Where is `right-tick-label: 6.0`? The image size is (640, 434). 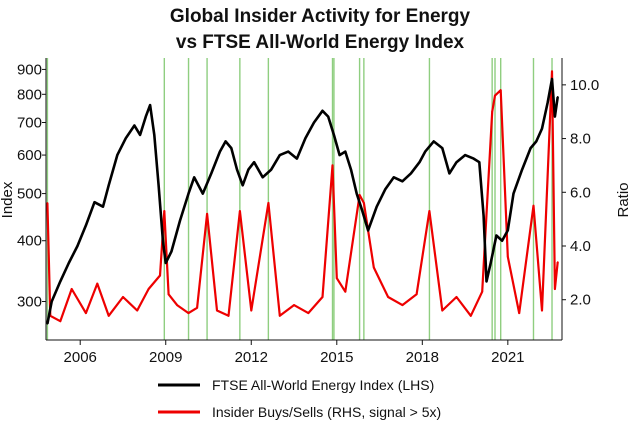 right-tick-label: 6.0 is located at coordinates (580, 192).